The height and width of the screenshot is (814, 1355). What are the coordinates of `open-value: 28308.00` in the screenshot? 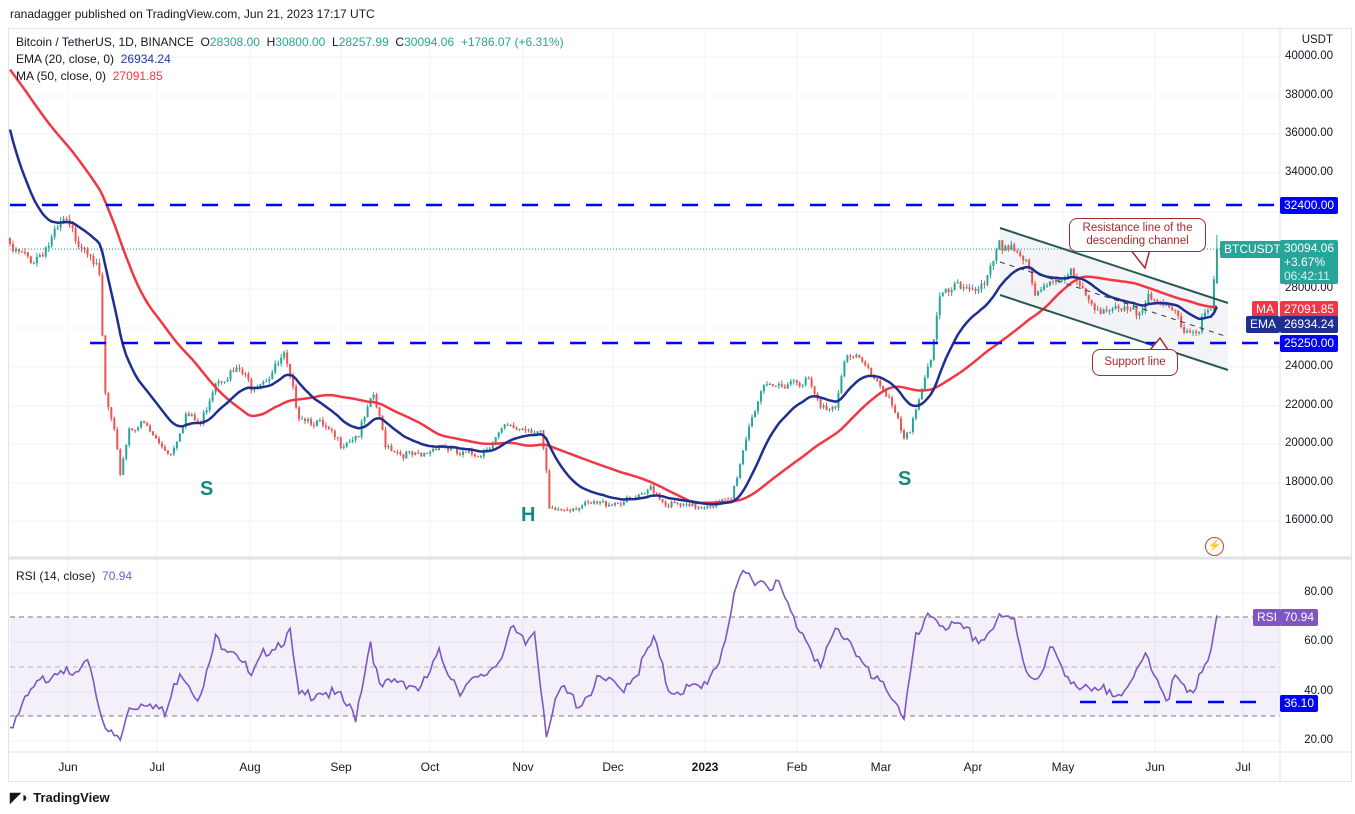 It's located at (234, 42).